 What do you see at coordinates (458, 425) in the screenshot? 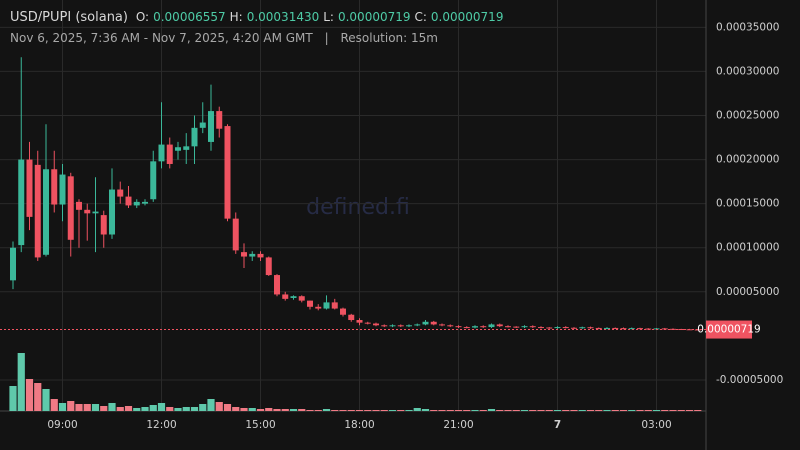
I see `x-tick-label: 21:00` at bounding box center [458, 425].